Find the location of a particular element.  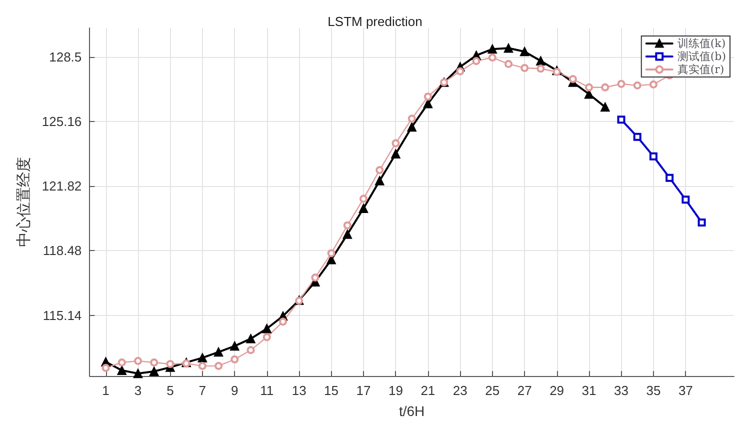

x-tick-label: 19 is located at coordinates (395, 390).